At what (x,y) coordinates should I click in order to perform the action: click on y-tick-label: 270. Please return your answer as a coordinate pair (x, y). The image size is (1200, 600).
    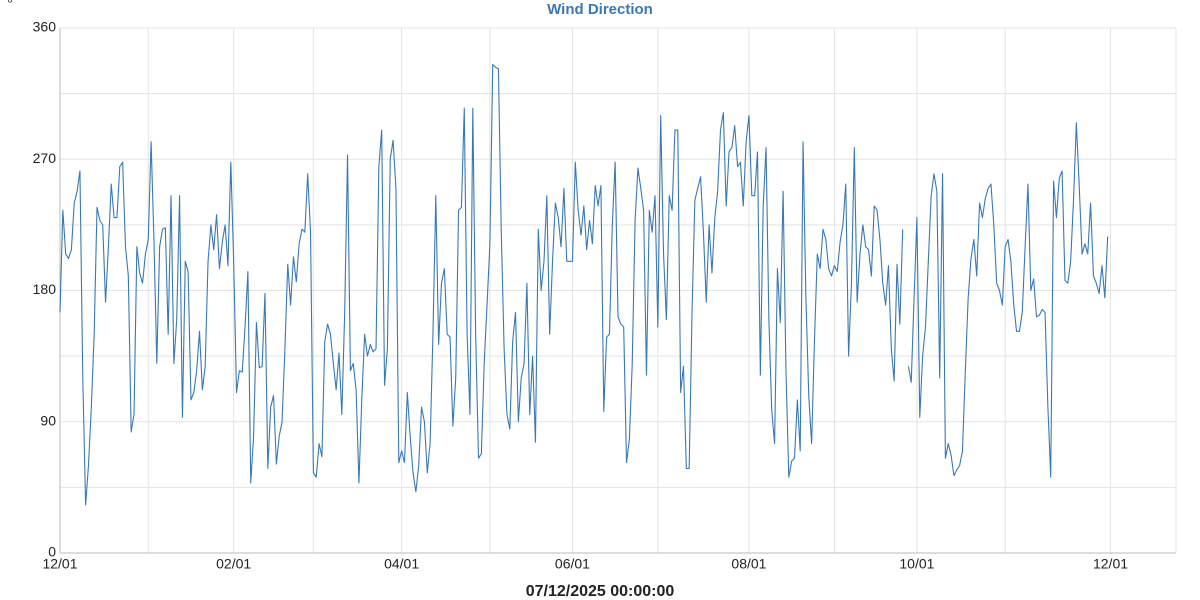
    Looking at the image, I should click on (45, 158).